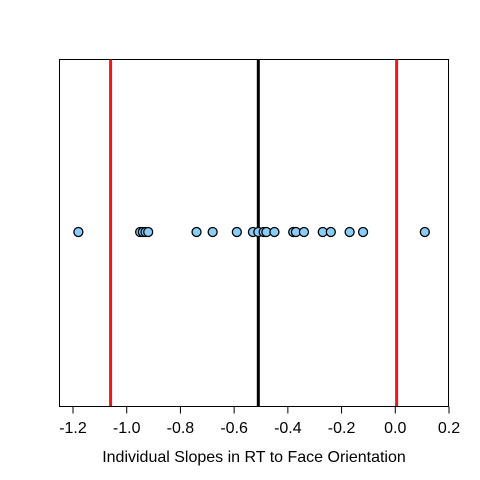 This screenshot has width=480, height=480. I want to click on x-tick-label: -0.8, so click(181, 428).